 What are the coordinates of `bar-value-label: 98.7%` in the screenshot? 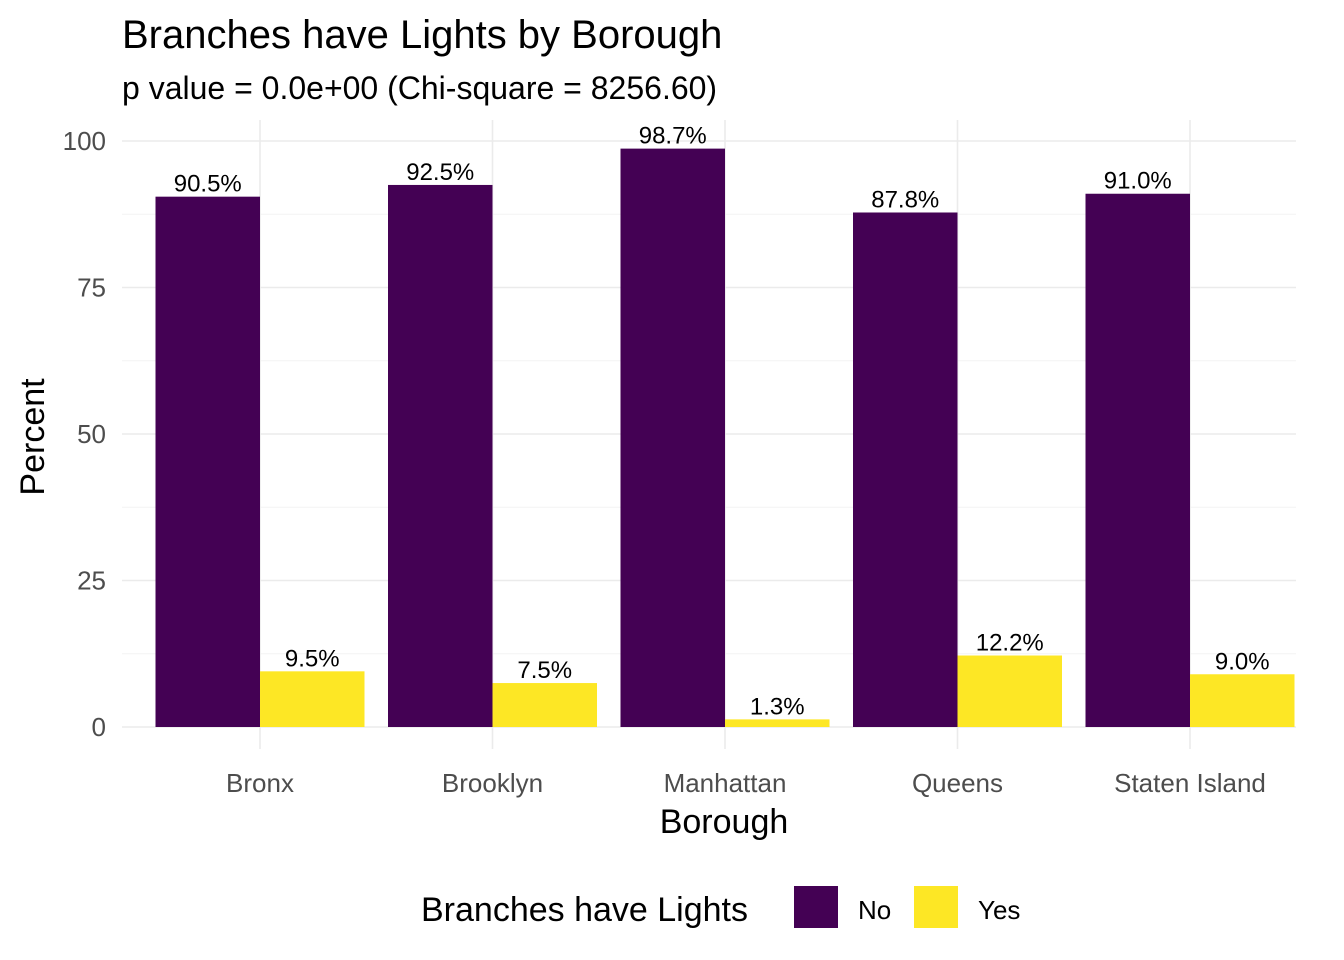 It's located at (673, 136).